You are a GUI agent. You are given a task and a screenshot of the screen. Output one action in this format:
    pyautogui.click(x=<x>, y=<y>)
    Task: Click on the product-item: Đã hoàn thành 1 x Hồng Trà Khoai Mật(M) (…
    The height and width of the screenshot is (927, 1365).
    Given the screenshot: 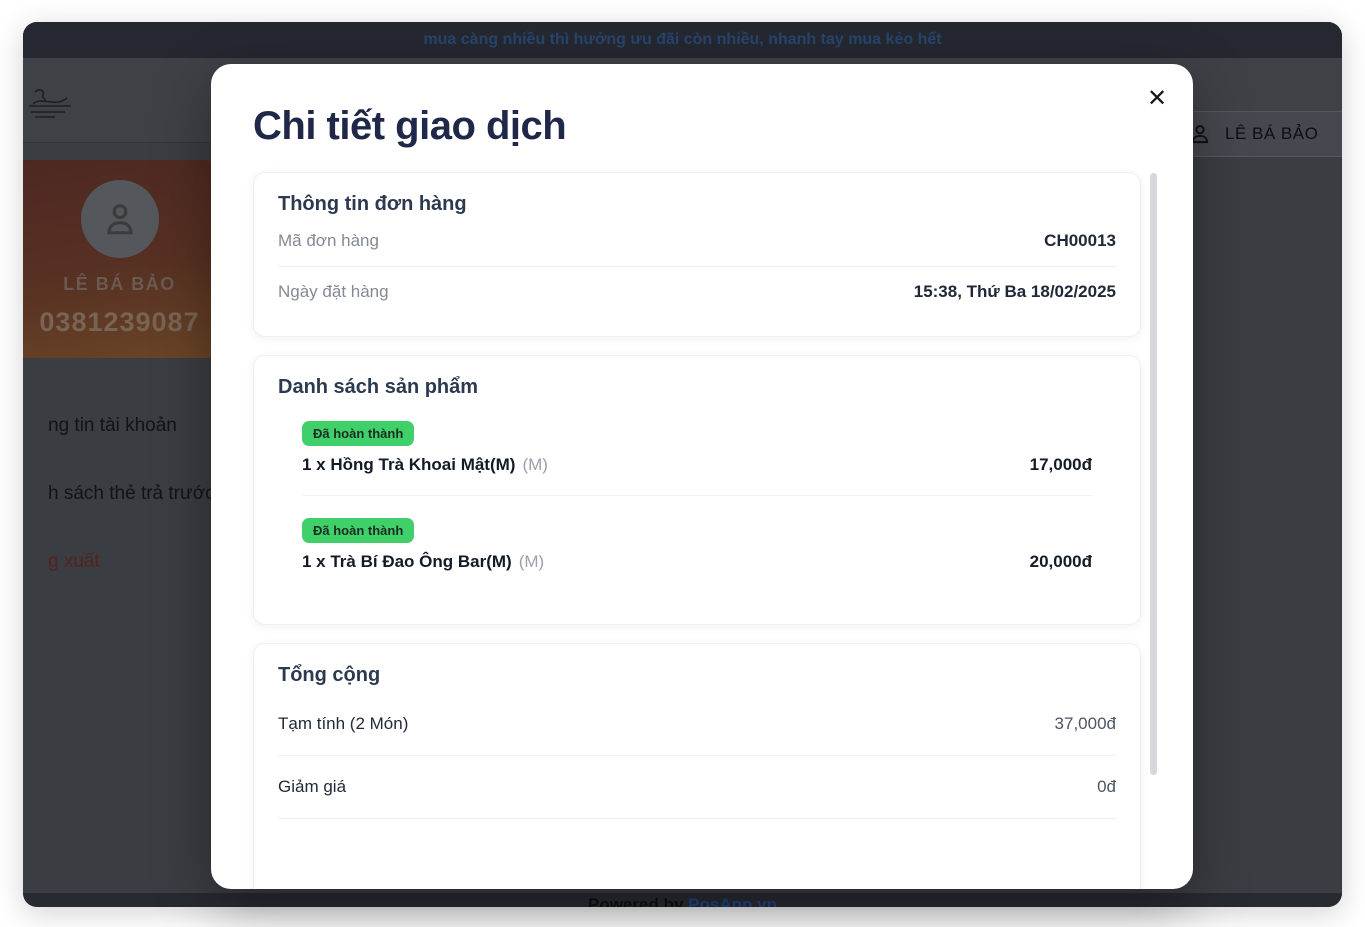 What is the action you would take?
    pyautogui.click(x=697, y=458)
    